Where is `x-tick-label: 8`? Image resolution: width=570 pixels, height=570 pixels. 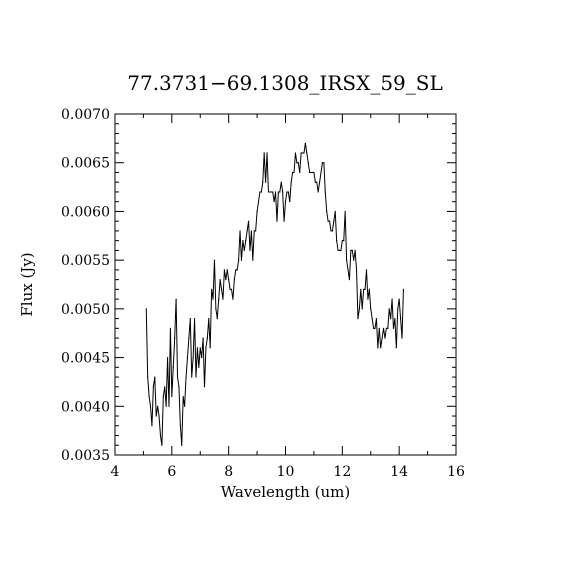 x-tick-label: 8 is located at coordinates (228, 472).